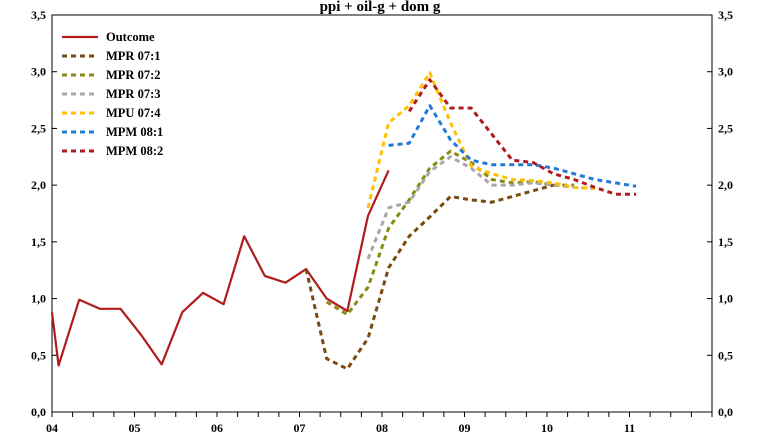  Describe the element at coordinates (134, 151) in the screenshot. I see `legend-label: MPM 08:2` at that location.